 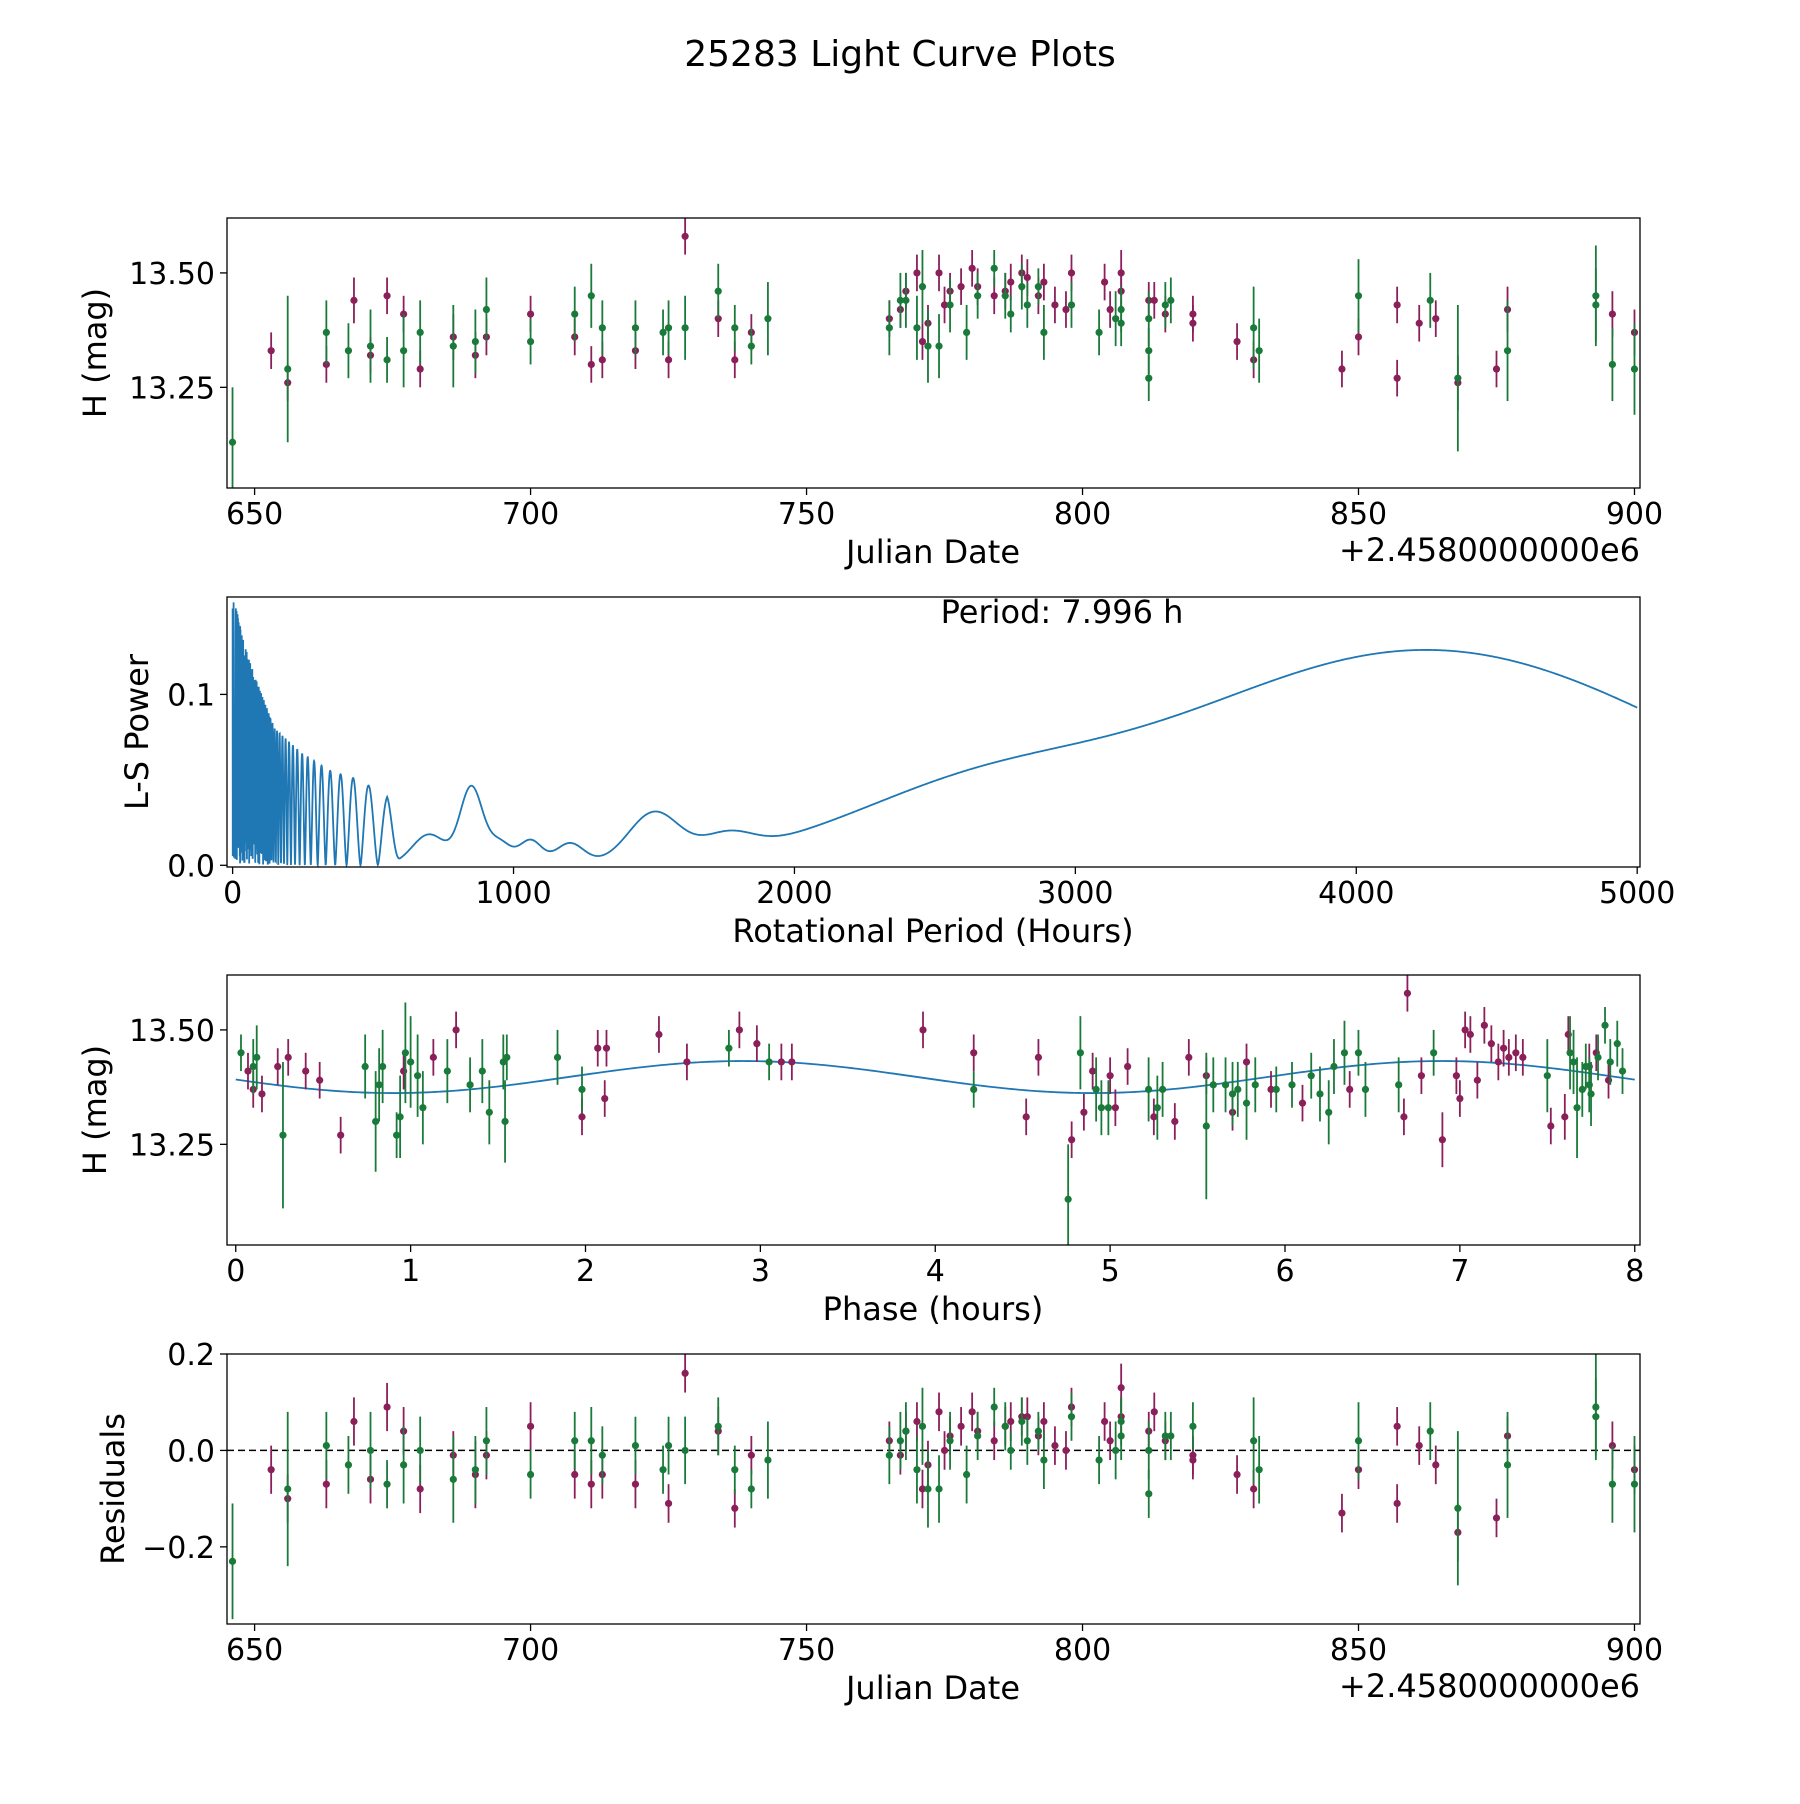 What do you see at coordinates (794, 893) in the screenshot?
I see `x-tick-label: 2000` at bounding box center [794, 893].